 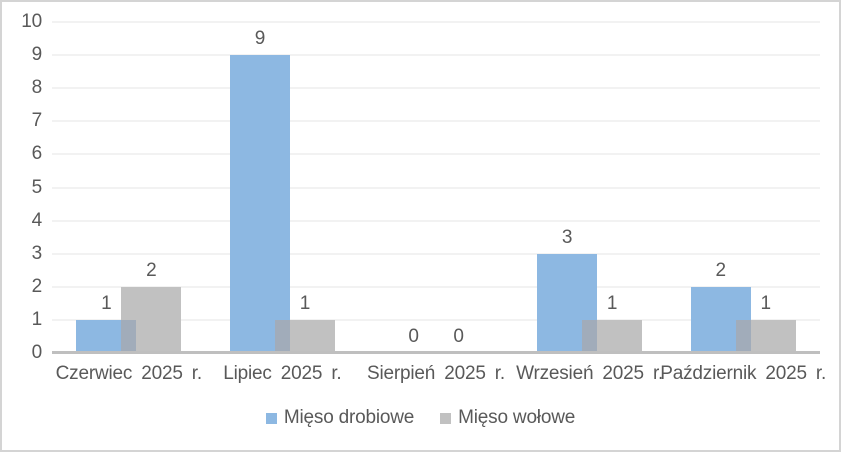 I want to click on category-label: Czerwiec 2025 r., so click(x=129, y=373).